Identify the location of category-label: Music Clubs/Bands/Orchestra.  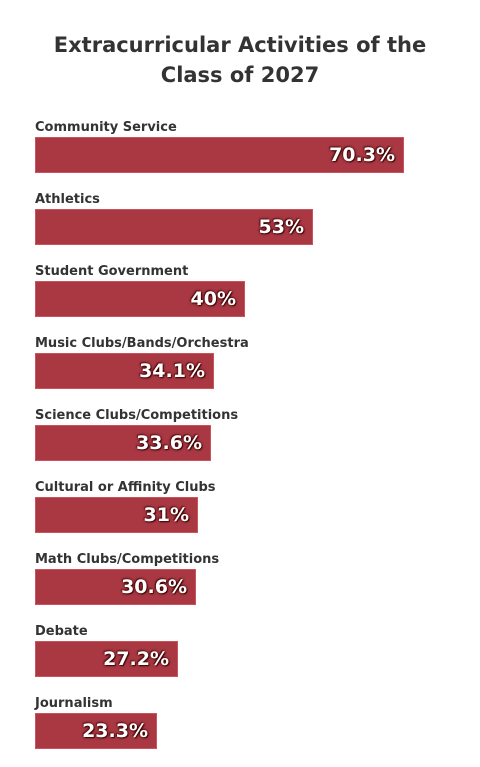
(142, 343).